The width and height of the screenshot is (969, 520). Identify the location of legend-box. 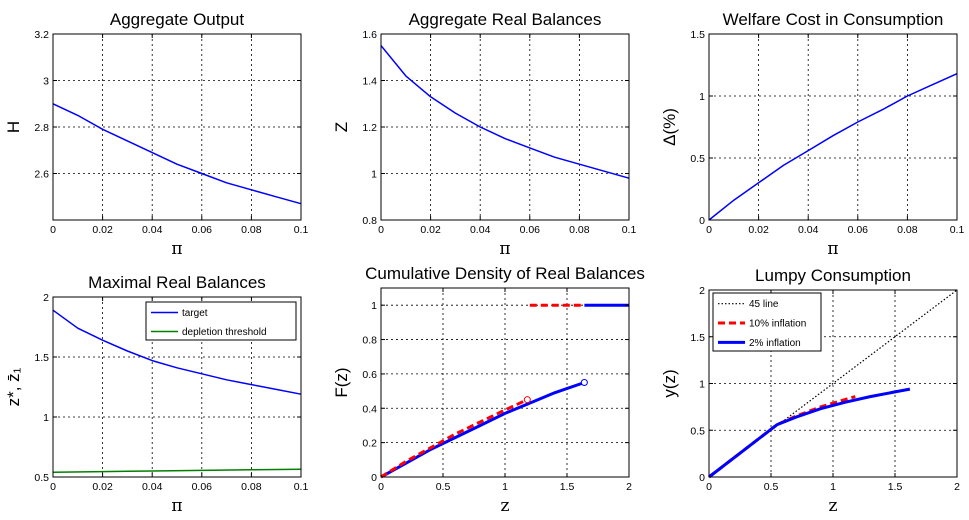
(221, 321).